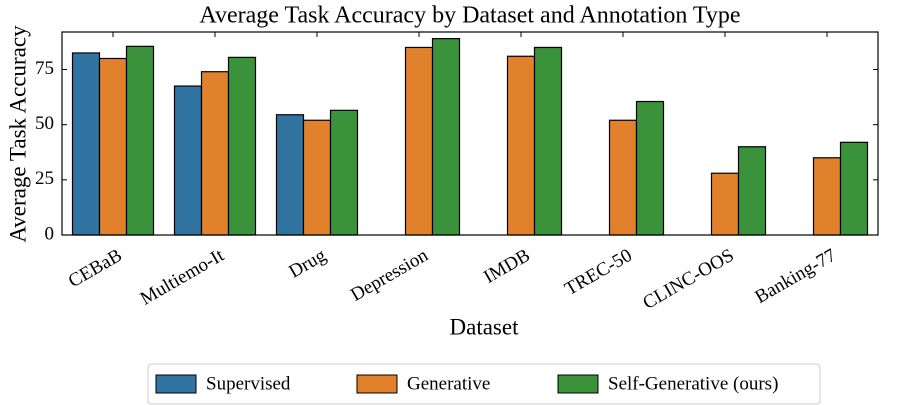  Describe the element at coordinates (448, 383) in the screenshot. I see `legend-label: Generative` at that location.